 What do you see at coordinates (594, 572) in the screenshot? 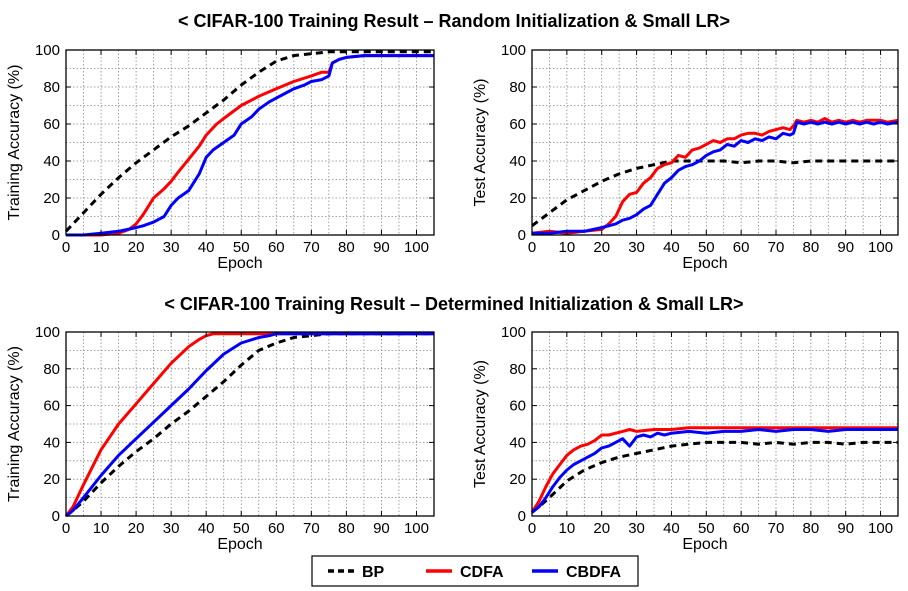
I see `legend-label-cbdfa: CBDFA` at bounding box center [594, 572].